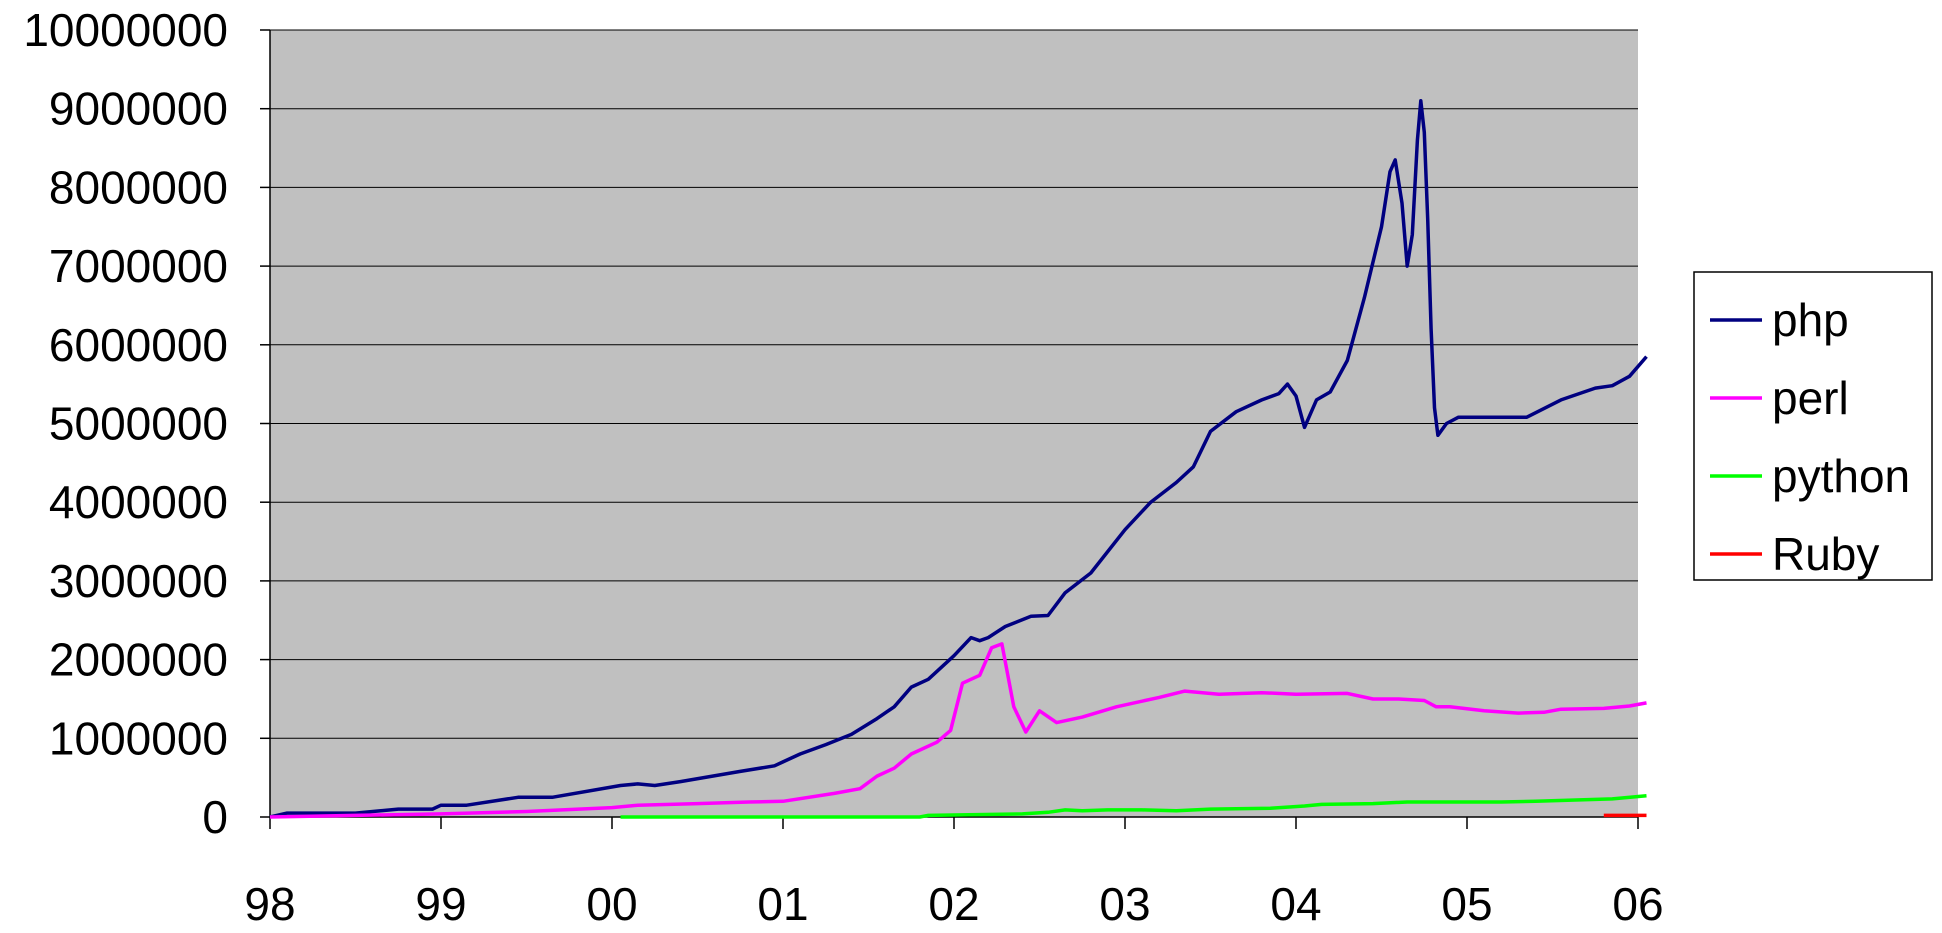 This screenshot has height=933, width=1942. What do you see at coordinates (138, 345) in the screenshot?
I see `y-tick-label: 6000000` at bounding box center [138, 345].